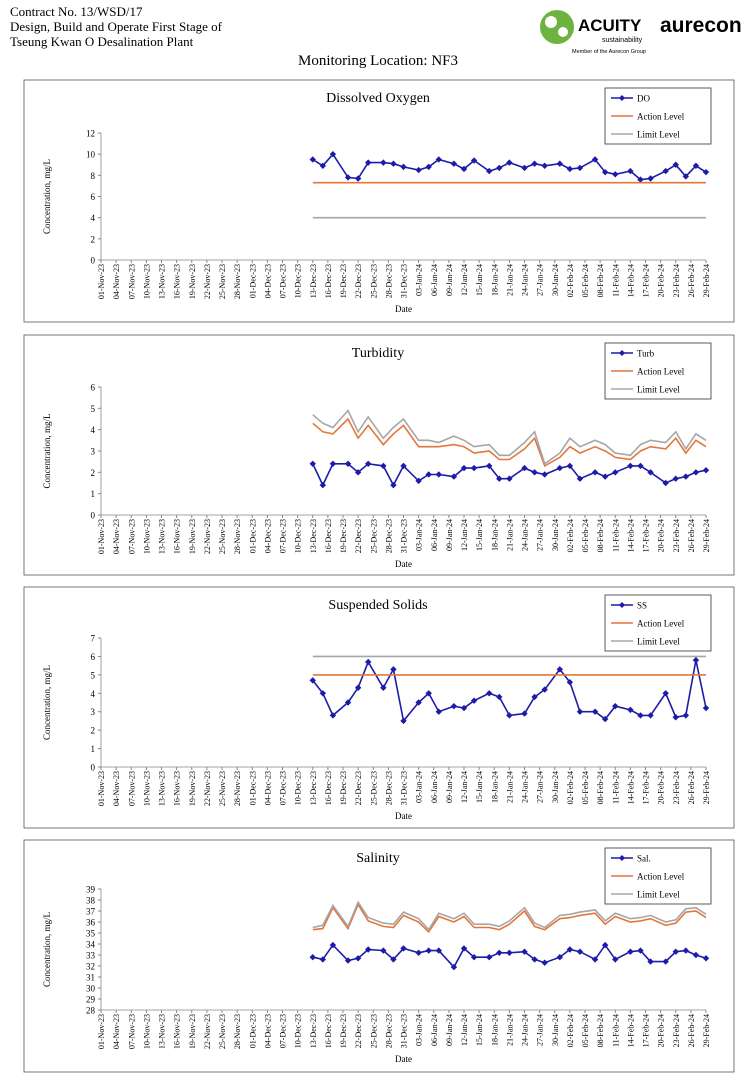 The height and width of the screenshot is (1082, 756). Describe the element at coordinates (91, 945) in the screenshot. I see `y-tick-label: 34` at that location.